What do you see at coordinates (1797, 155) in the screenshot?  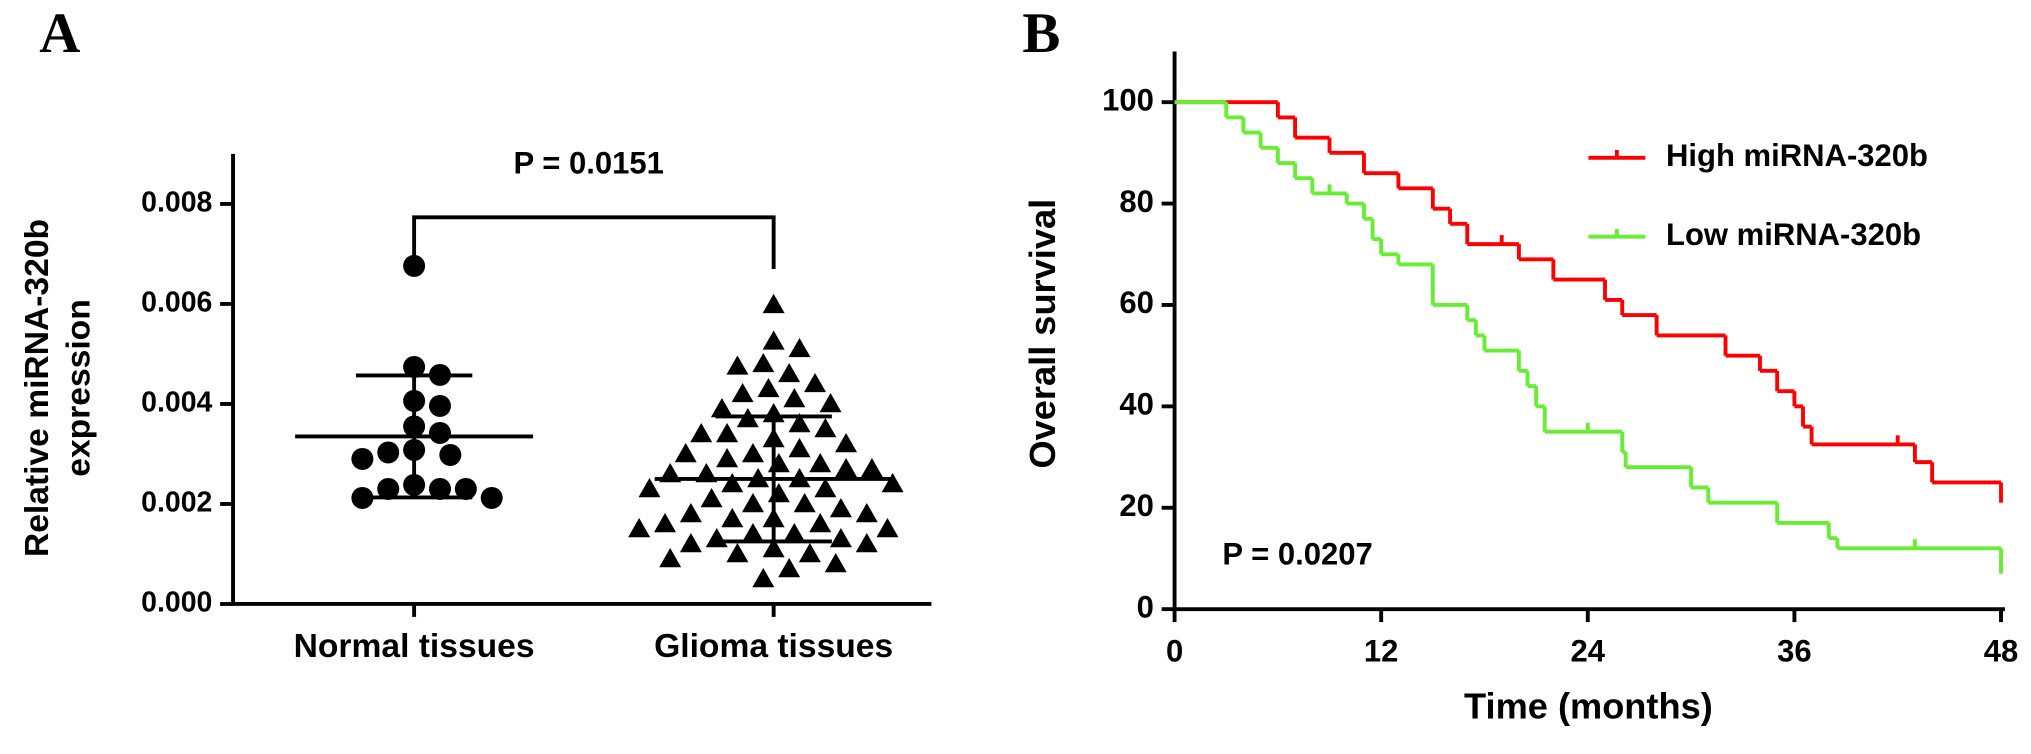 I see `legend-label: High miRNA-320b` at bounding box center [1797, 155].